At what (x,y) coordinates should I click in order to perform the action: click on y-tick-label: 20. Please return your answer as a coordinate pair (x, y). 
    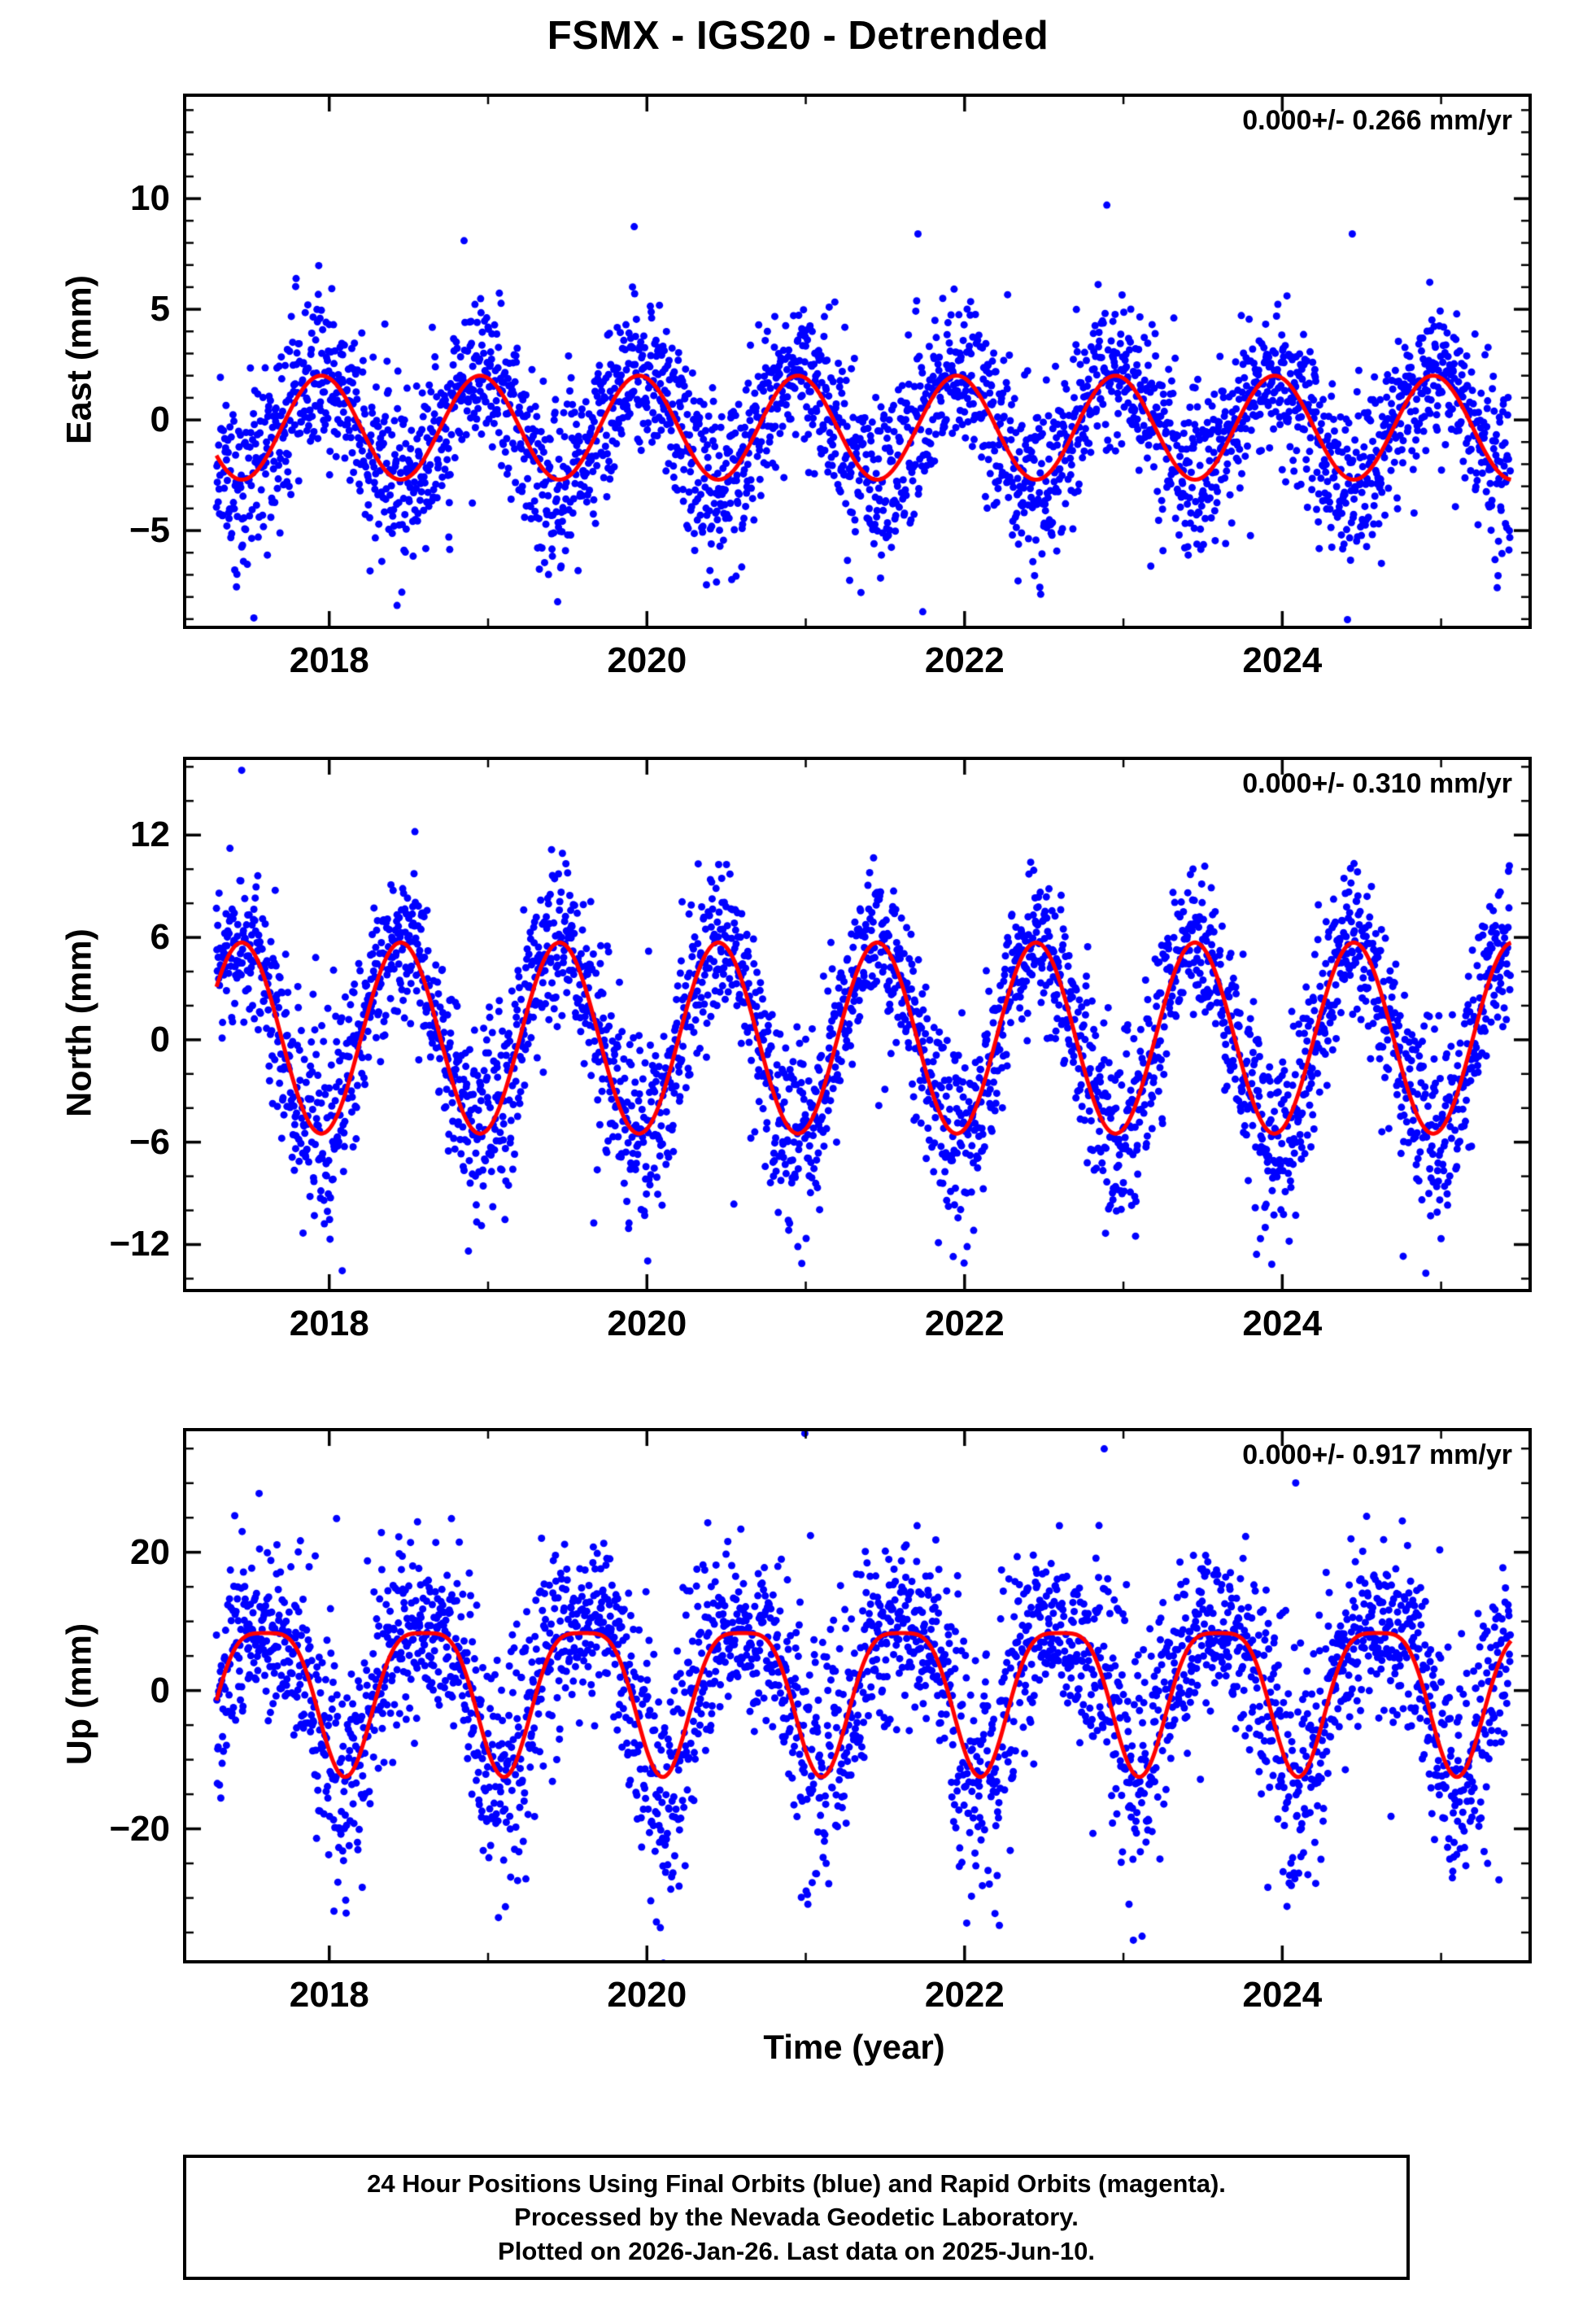
    Looking at the image, I should click on (150, 1551).